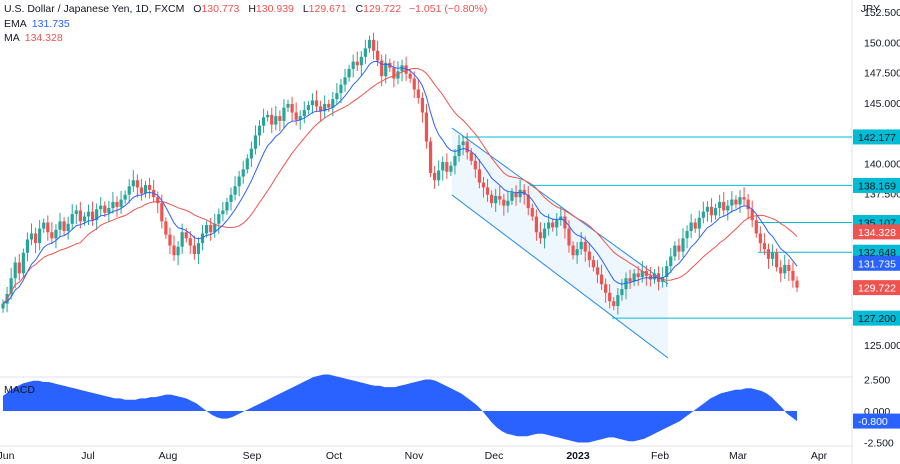 Image resolution: width=900 pixels, height=464 pixels. What do you see at coordinates (876, 288) in the screenshot?
I see `value-badge-129.722-bg` at bounding box center [876, 288].